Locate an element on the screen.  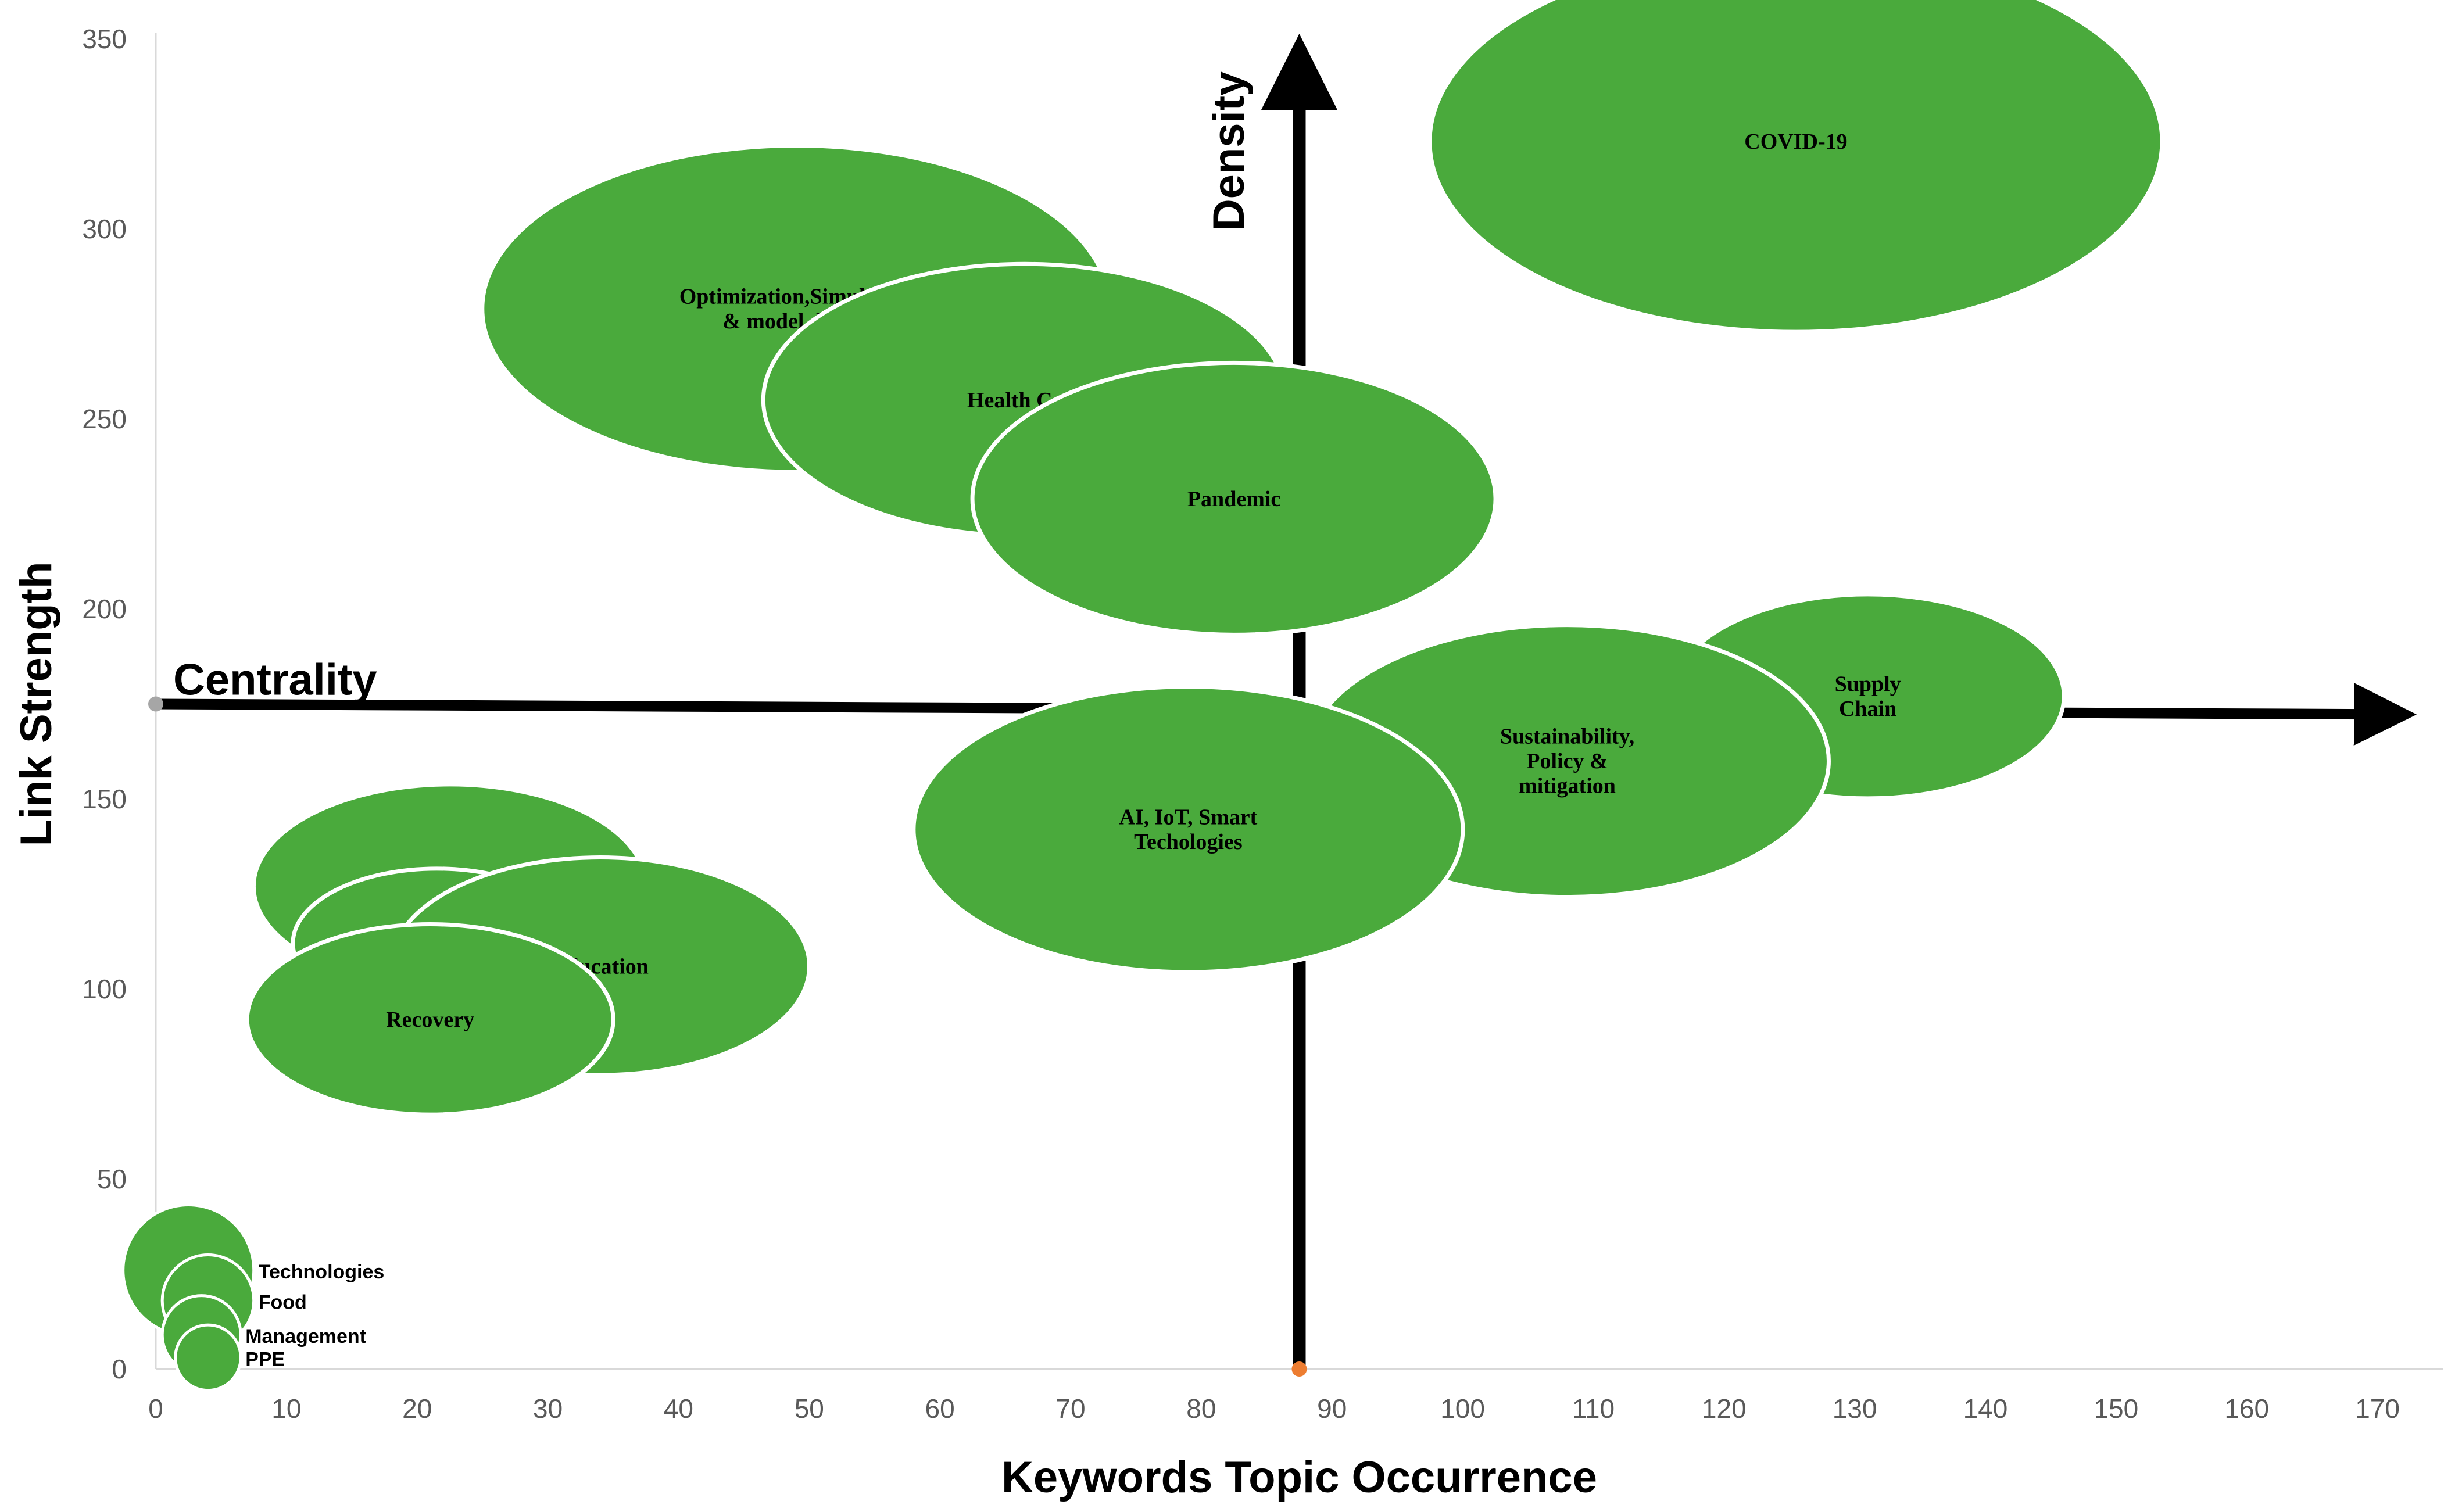
x-tick-label: 120 is located at coordinates (1725, 1408).